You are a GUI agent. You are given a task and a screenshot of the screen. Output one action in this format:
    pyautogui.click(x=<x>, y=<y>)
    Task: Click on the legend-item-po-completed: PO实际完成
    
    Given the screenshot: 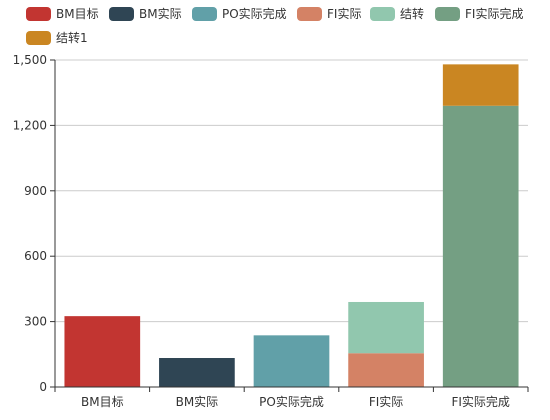 What is the action you would take?
    pyautogui.click(x=239, y=13)
    